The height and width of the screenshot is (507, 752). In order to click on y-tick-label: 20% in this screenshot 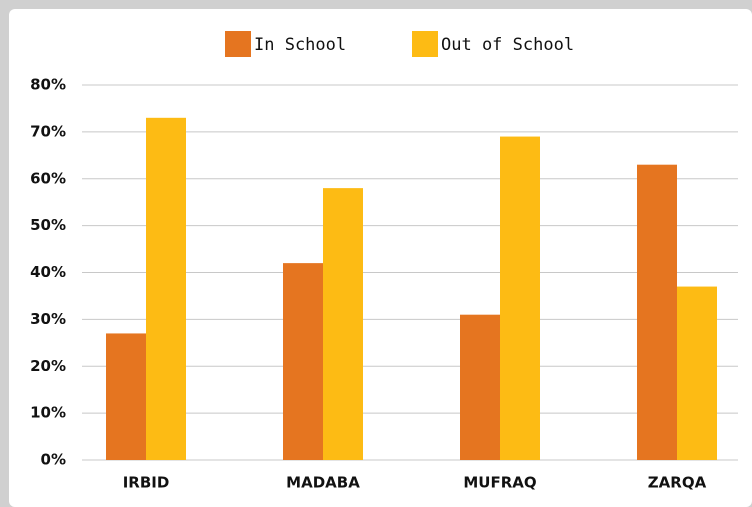, I will do `click(48, 366)`.